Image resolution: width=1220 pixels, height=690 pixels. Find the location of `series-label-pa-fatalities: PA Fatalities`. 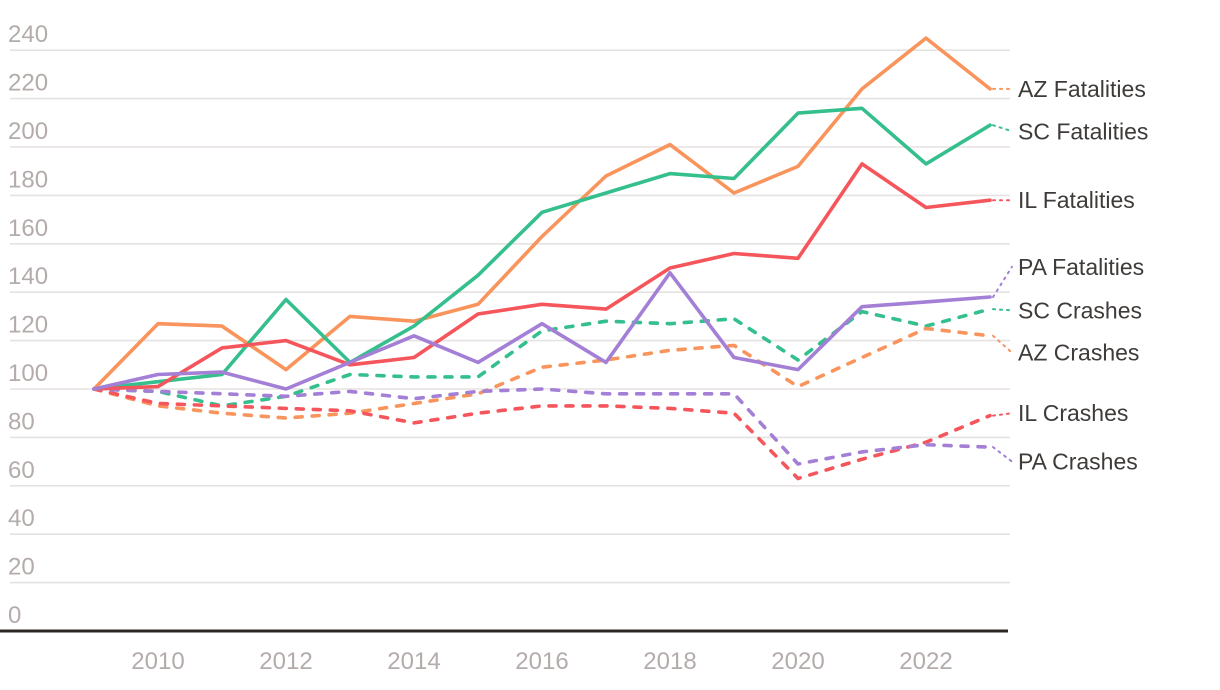

series-label-pa-fatalities: PA Fatalities is located at coordinates (1081, 267).